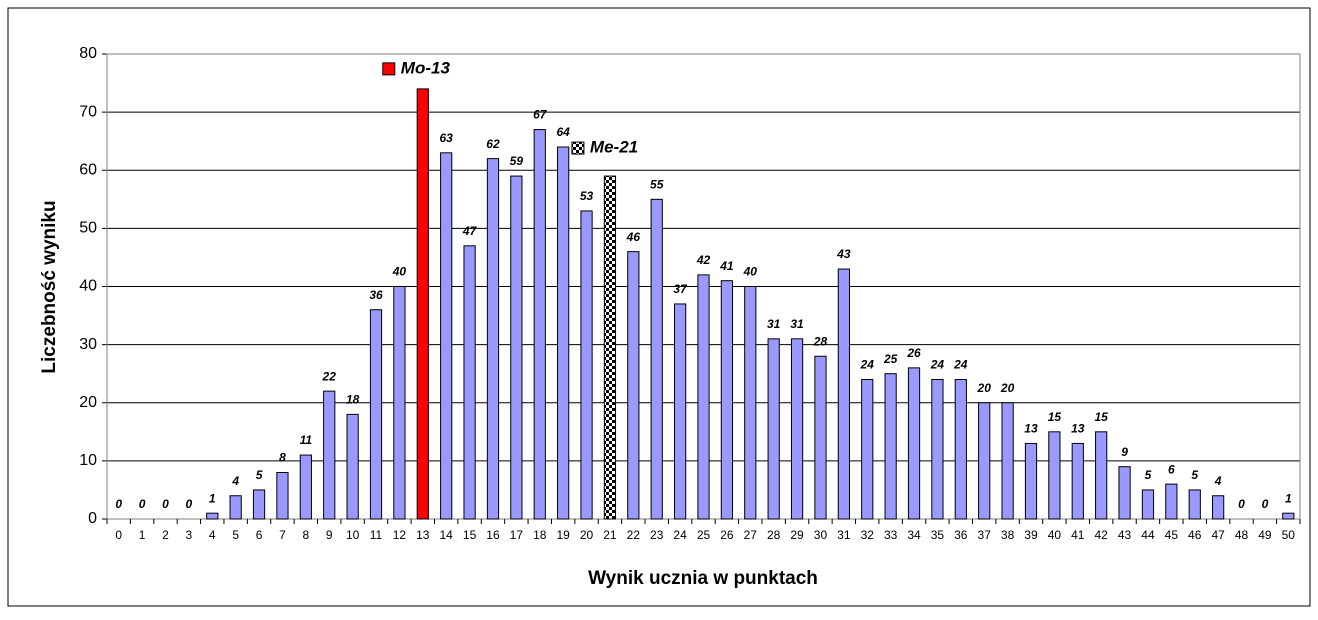  I want to click on x-tick-label: 22, so click(634, 535).